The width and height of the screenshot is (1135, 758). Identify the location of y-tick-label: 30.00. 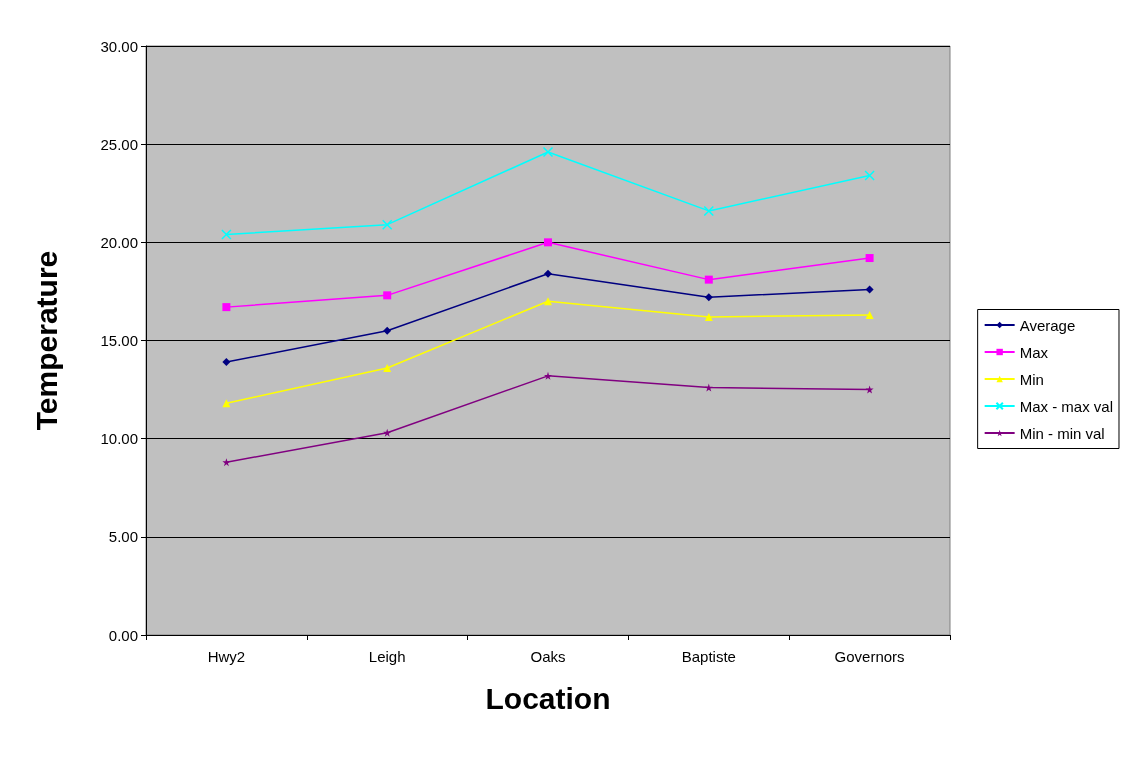
(119, 46).